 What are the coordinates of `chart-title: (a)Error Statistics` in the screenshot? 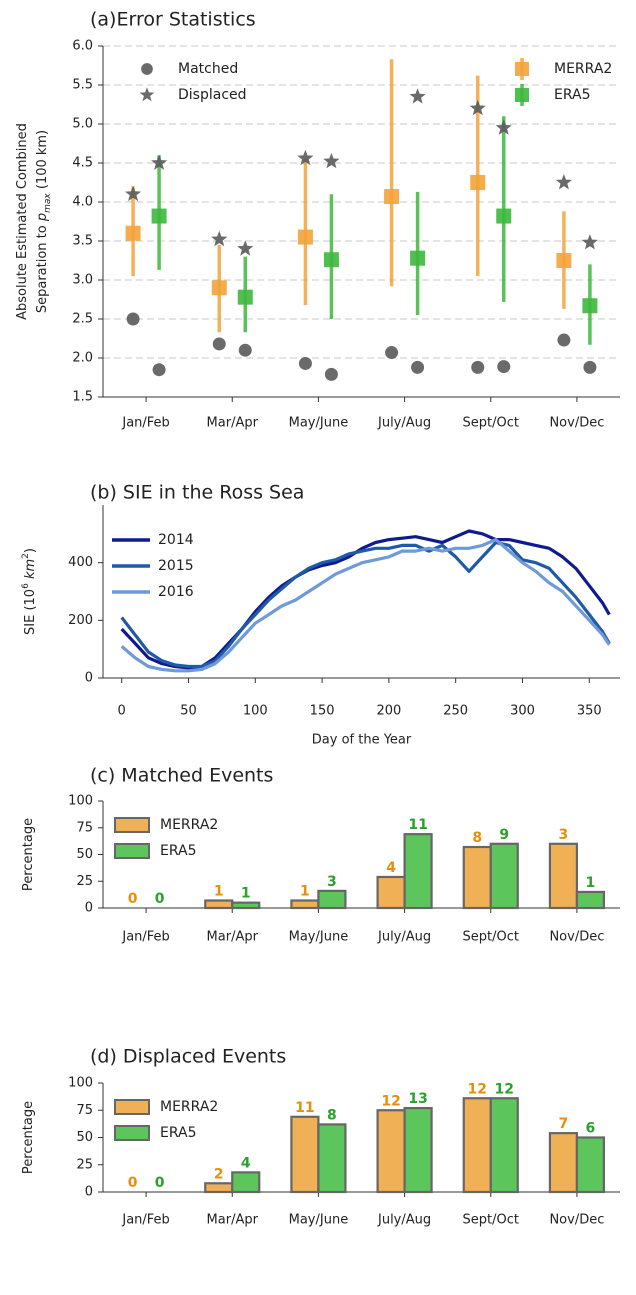 It's located at (173, 20).